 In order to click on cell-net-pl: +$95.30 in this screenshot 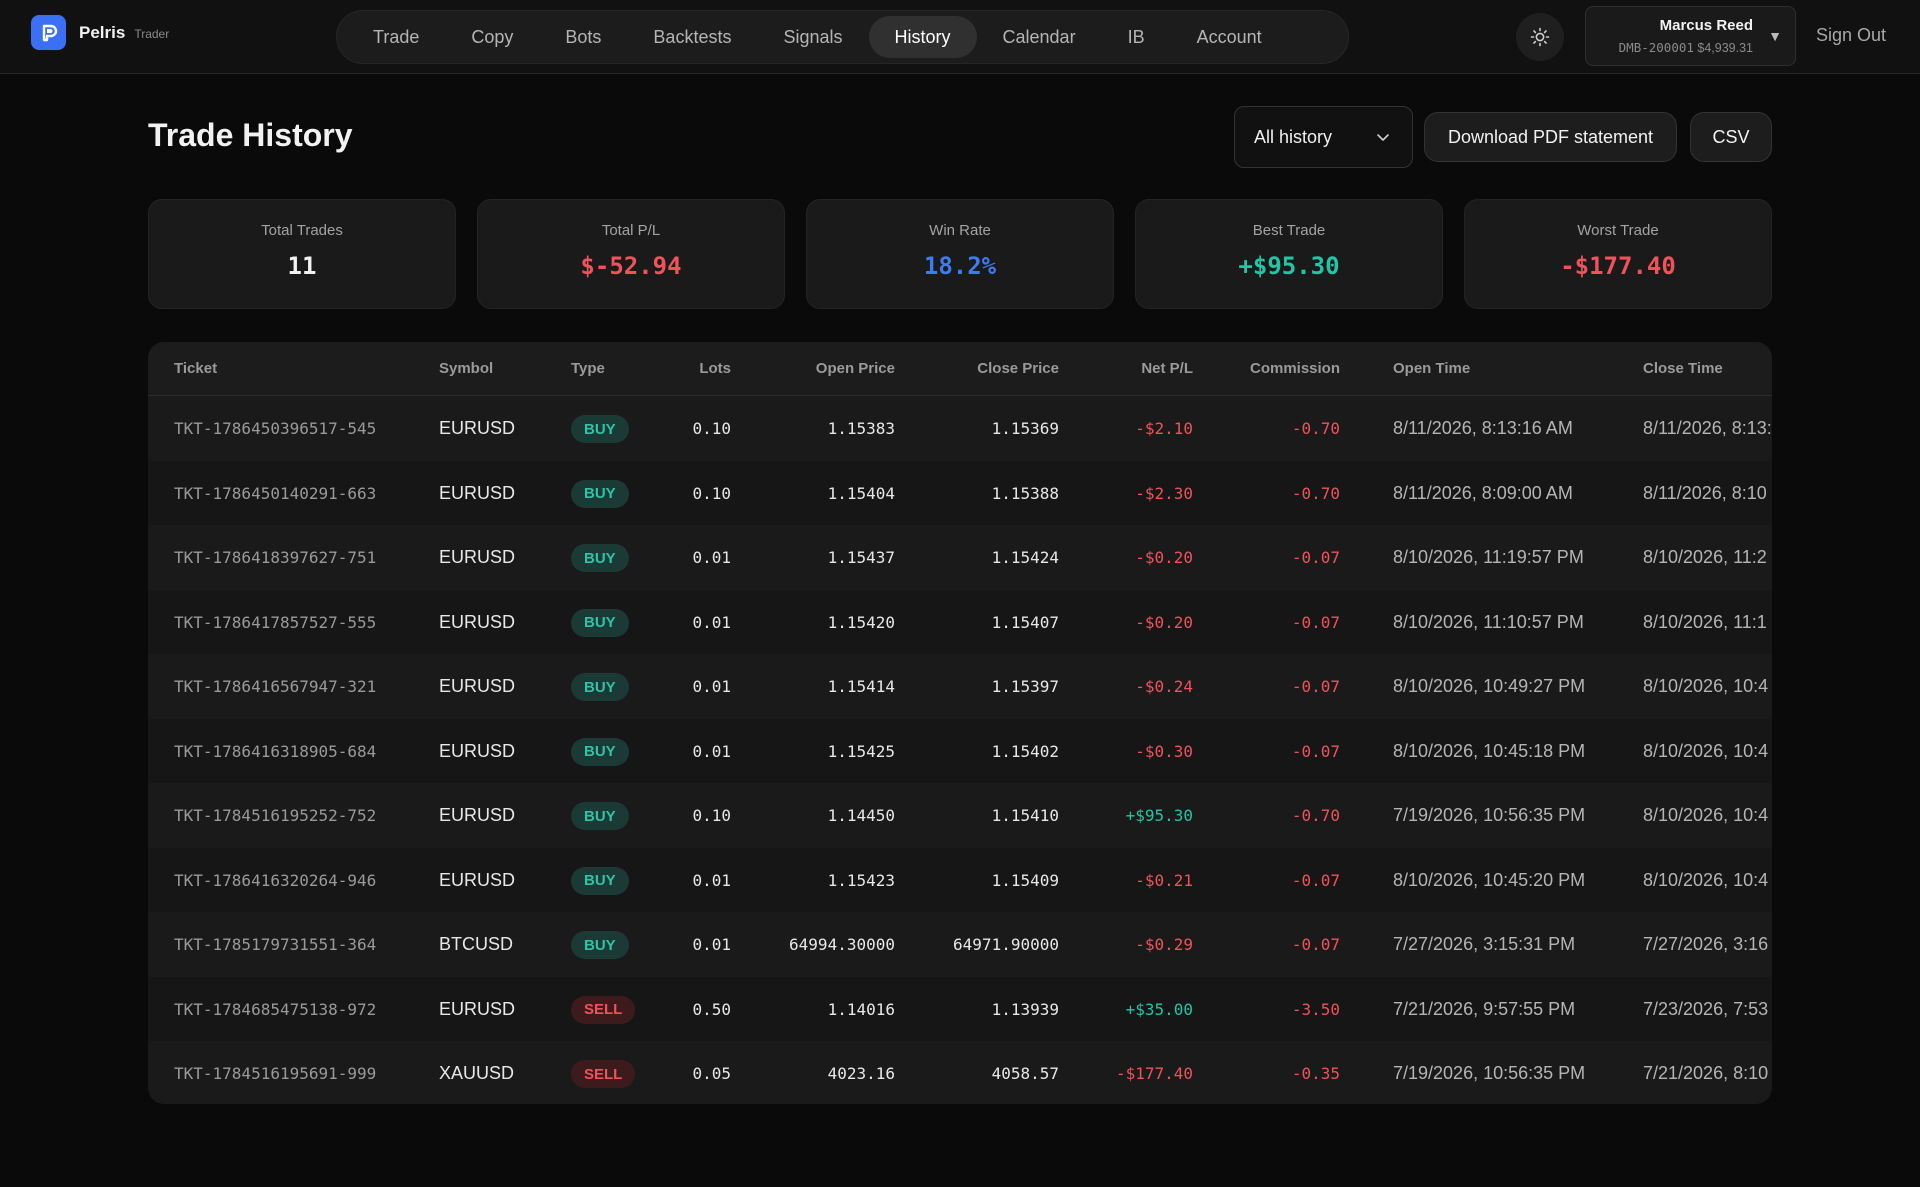, I will do `click(1159, 815)`.